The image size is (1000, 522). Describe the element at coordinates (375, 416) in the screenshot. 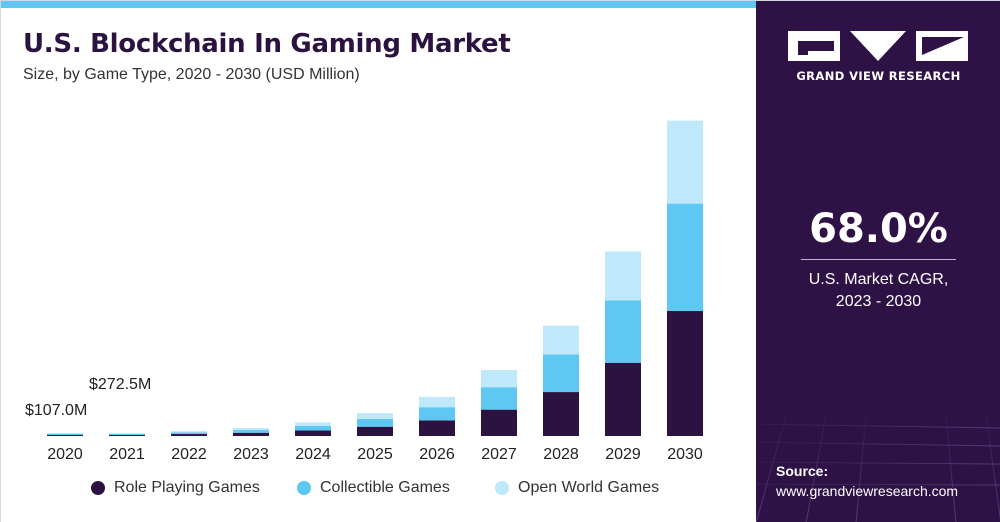

I see `bar-open-world-2025` at that location.